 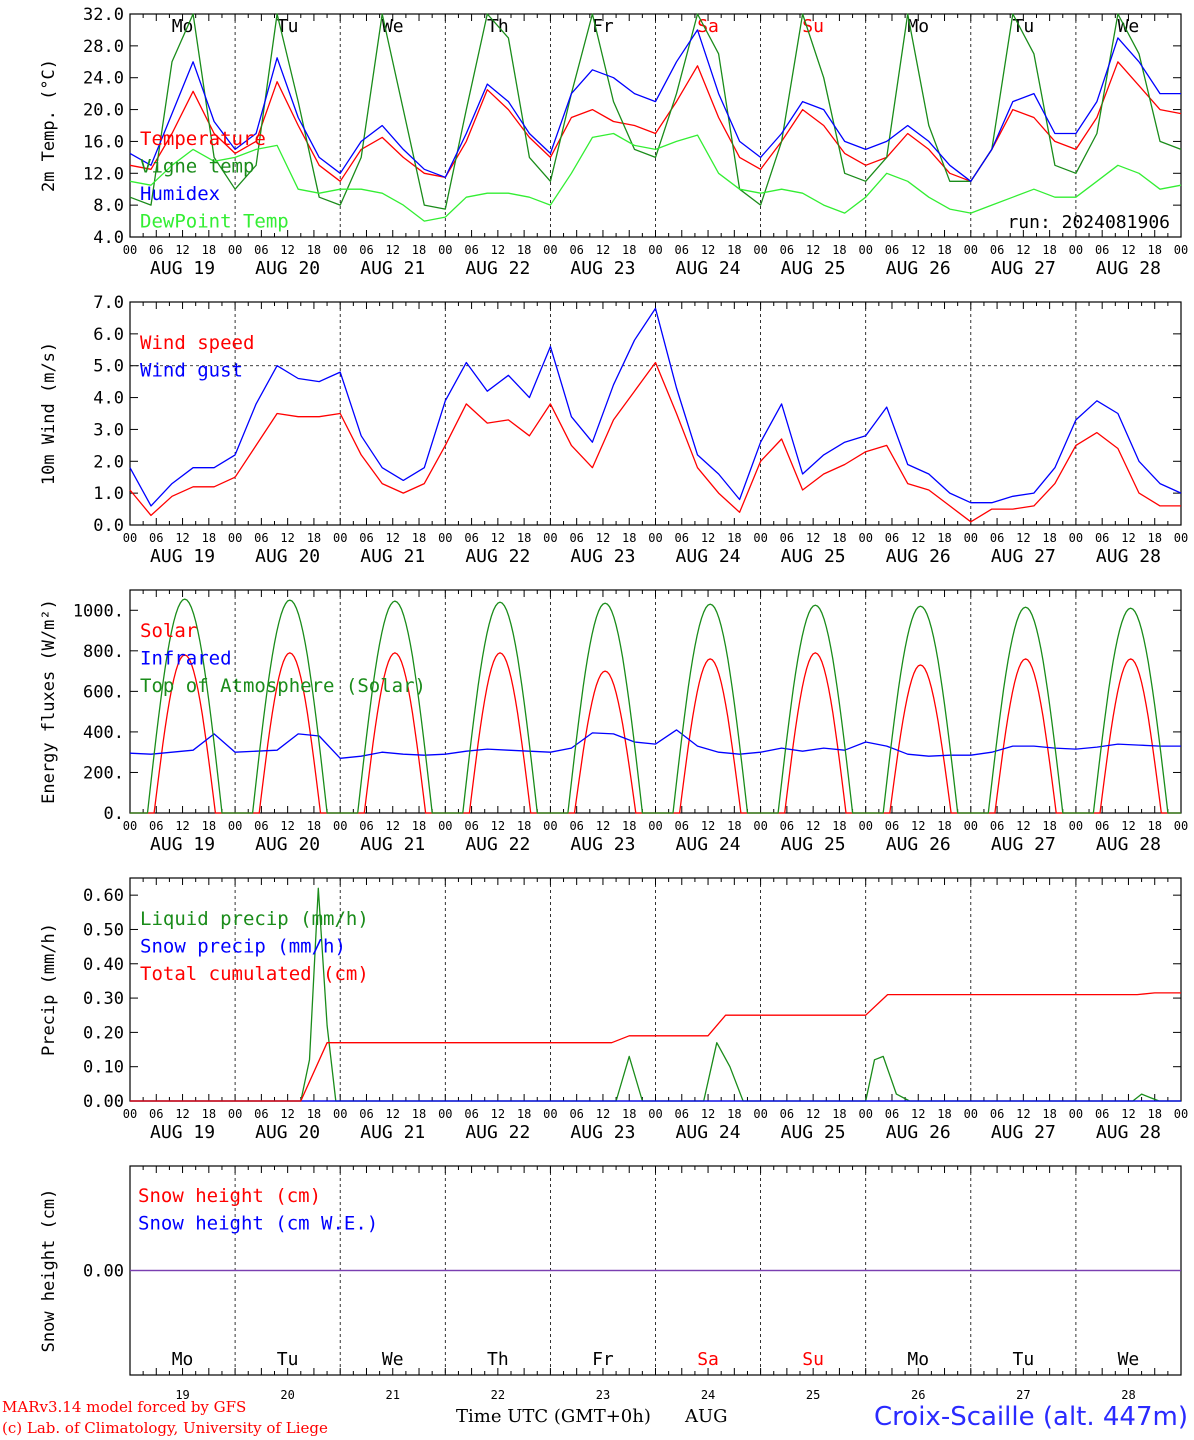 I want to click on legend-entry: Top of Atmosphere (Solar), so click(x=283, y=686).